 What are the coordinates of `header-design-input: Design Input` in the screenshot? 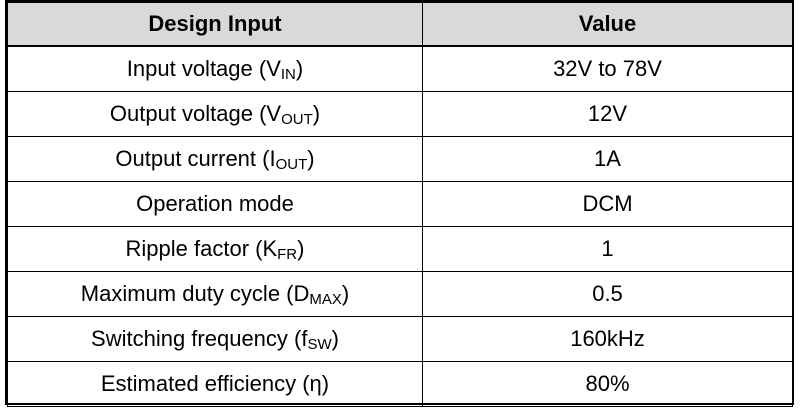 It's located at (215, 24).